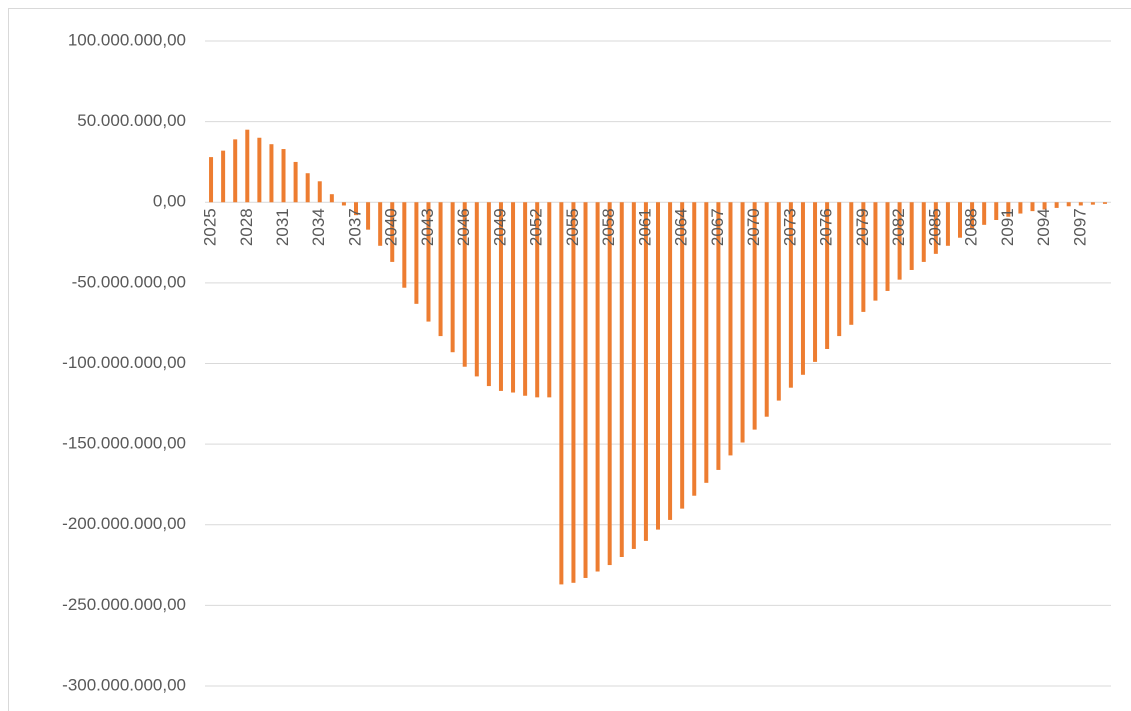 This screenshot has height=711, width=1131. What do you see at coordinates (826, 227) in the screenshot?
I see `x-tick-label: 2076` at bounding box center [826, 227].